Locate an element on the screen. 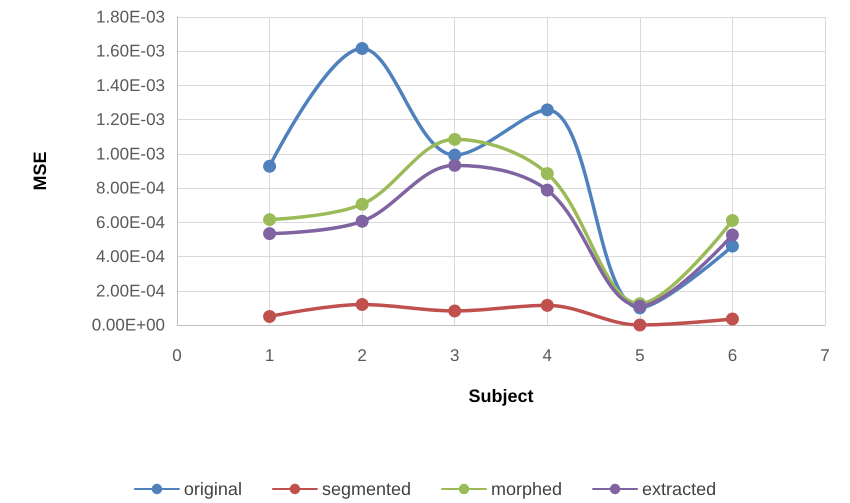  legend-label: segmented is located at coordinates (367, 489).